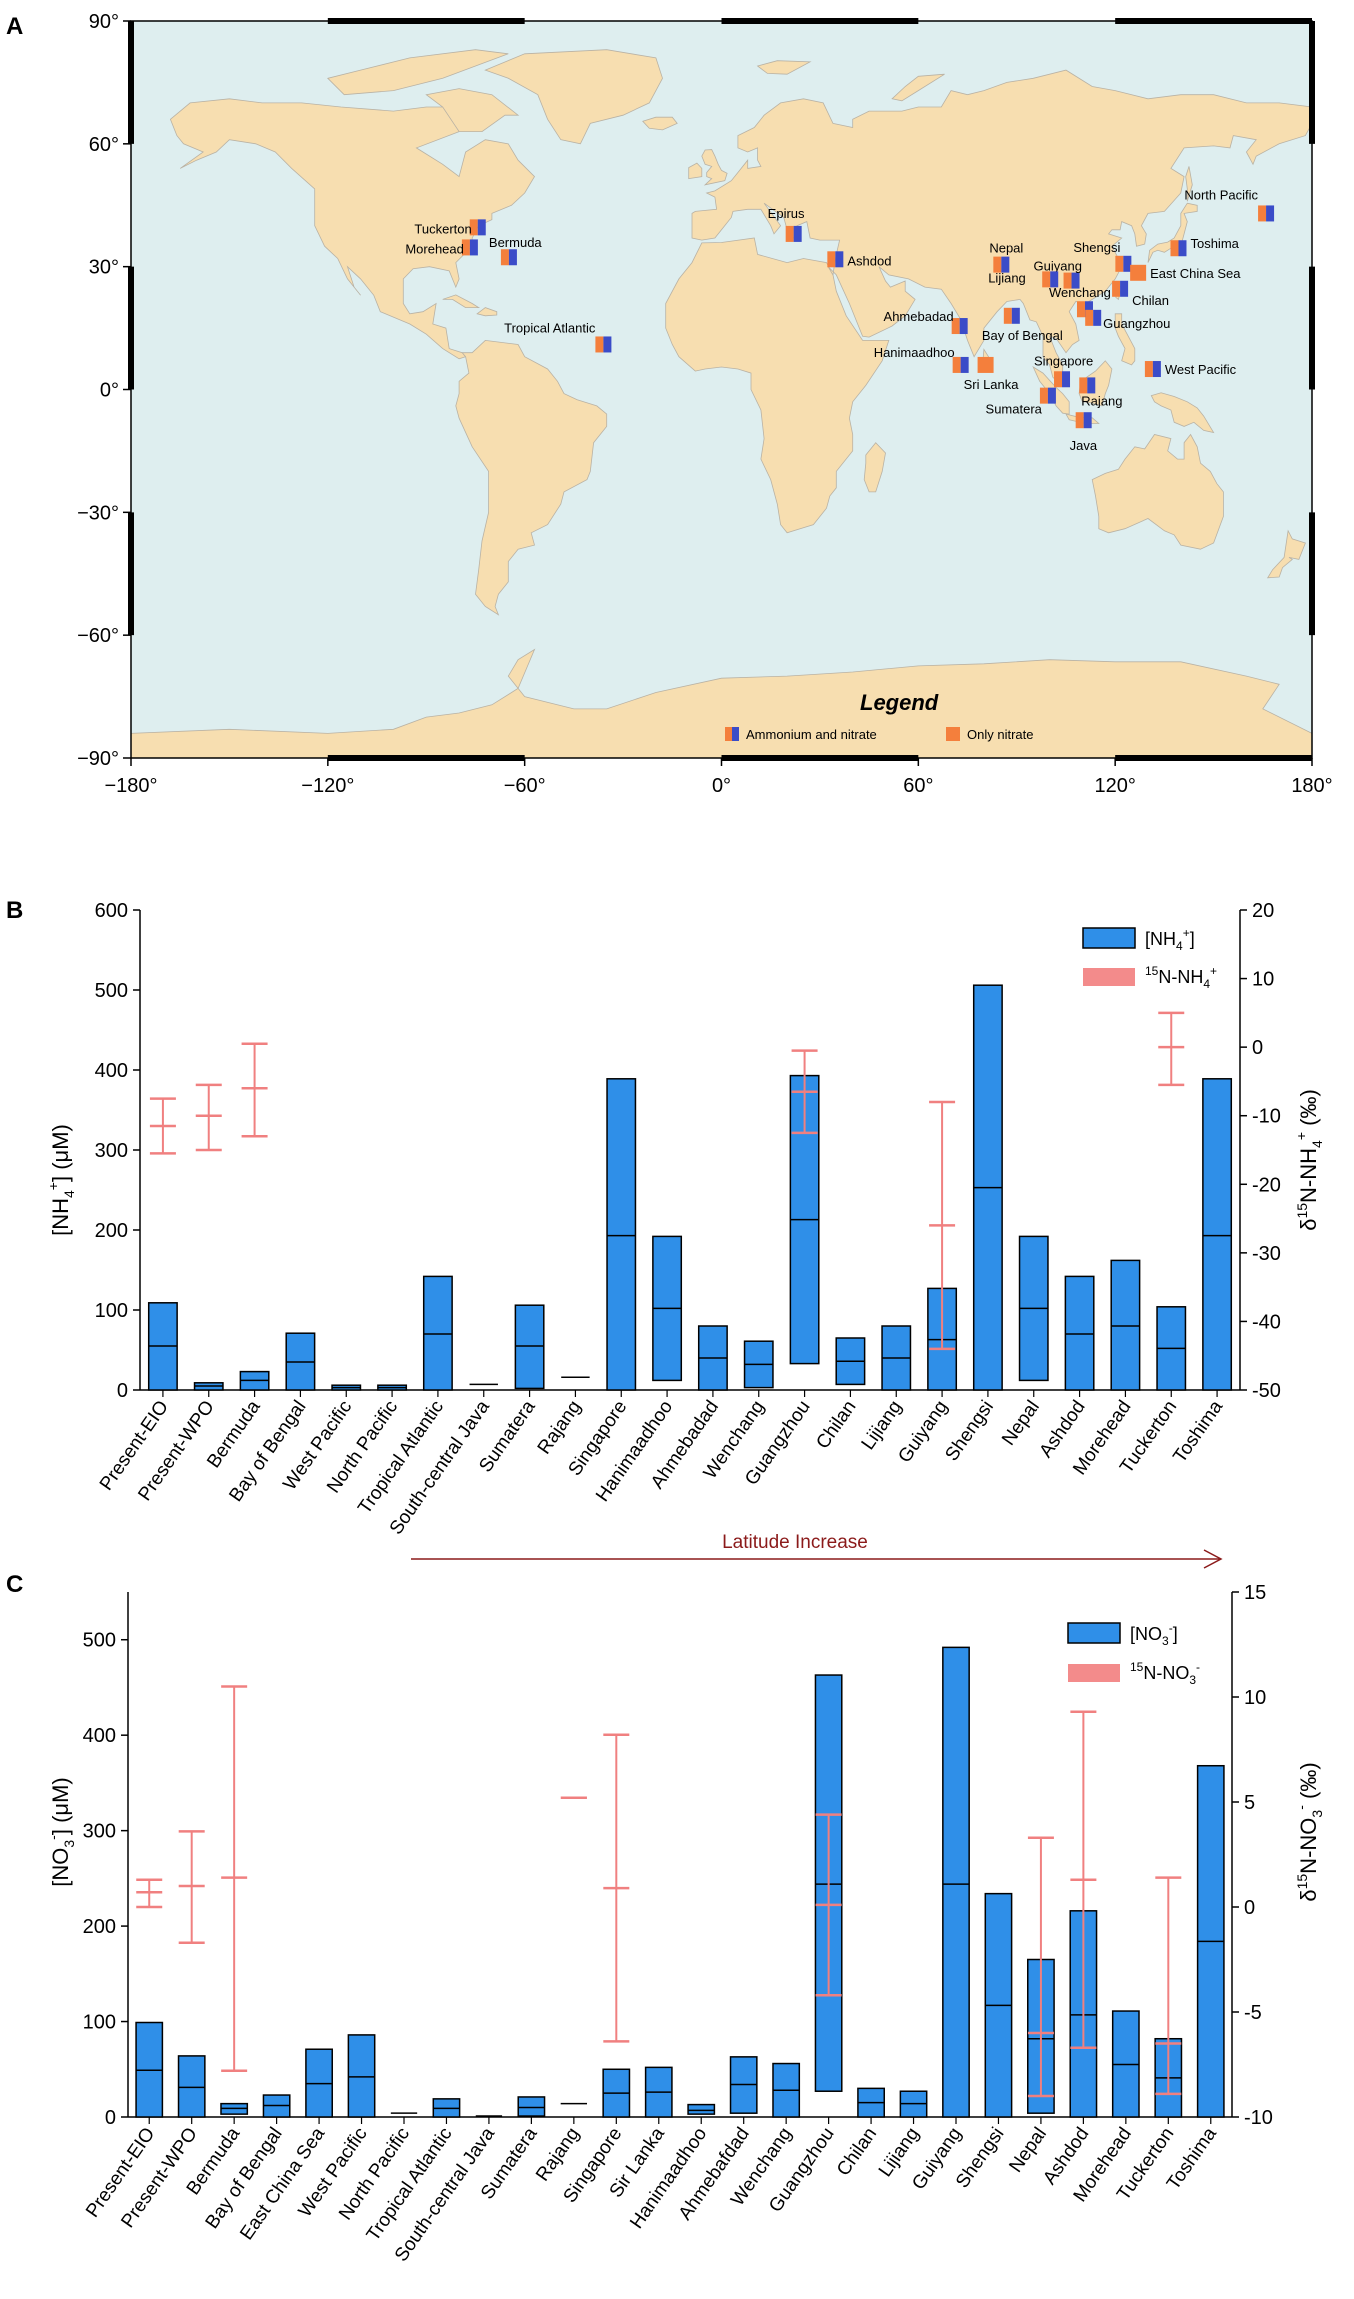  What do you see at coordinates (111, 1311) in the screenshot?
I see `y-left-tick-label: 100` at bounding box center [111, 1311].